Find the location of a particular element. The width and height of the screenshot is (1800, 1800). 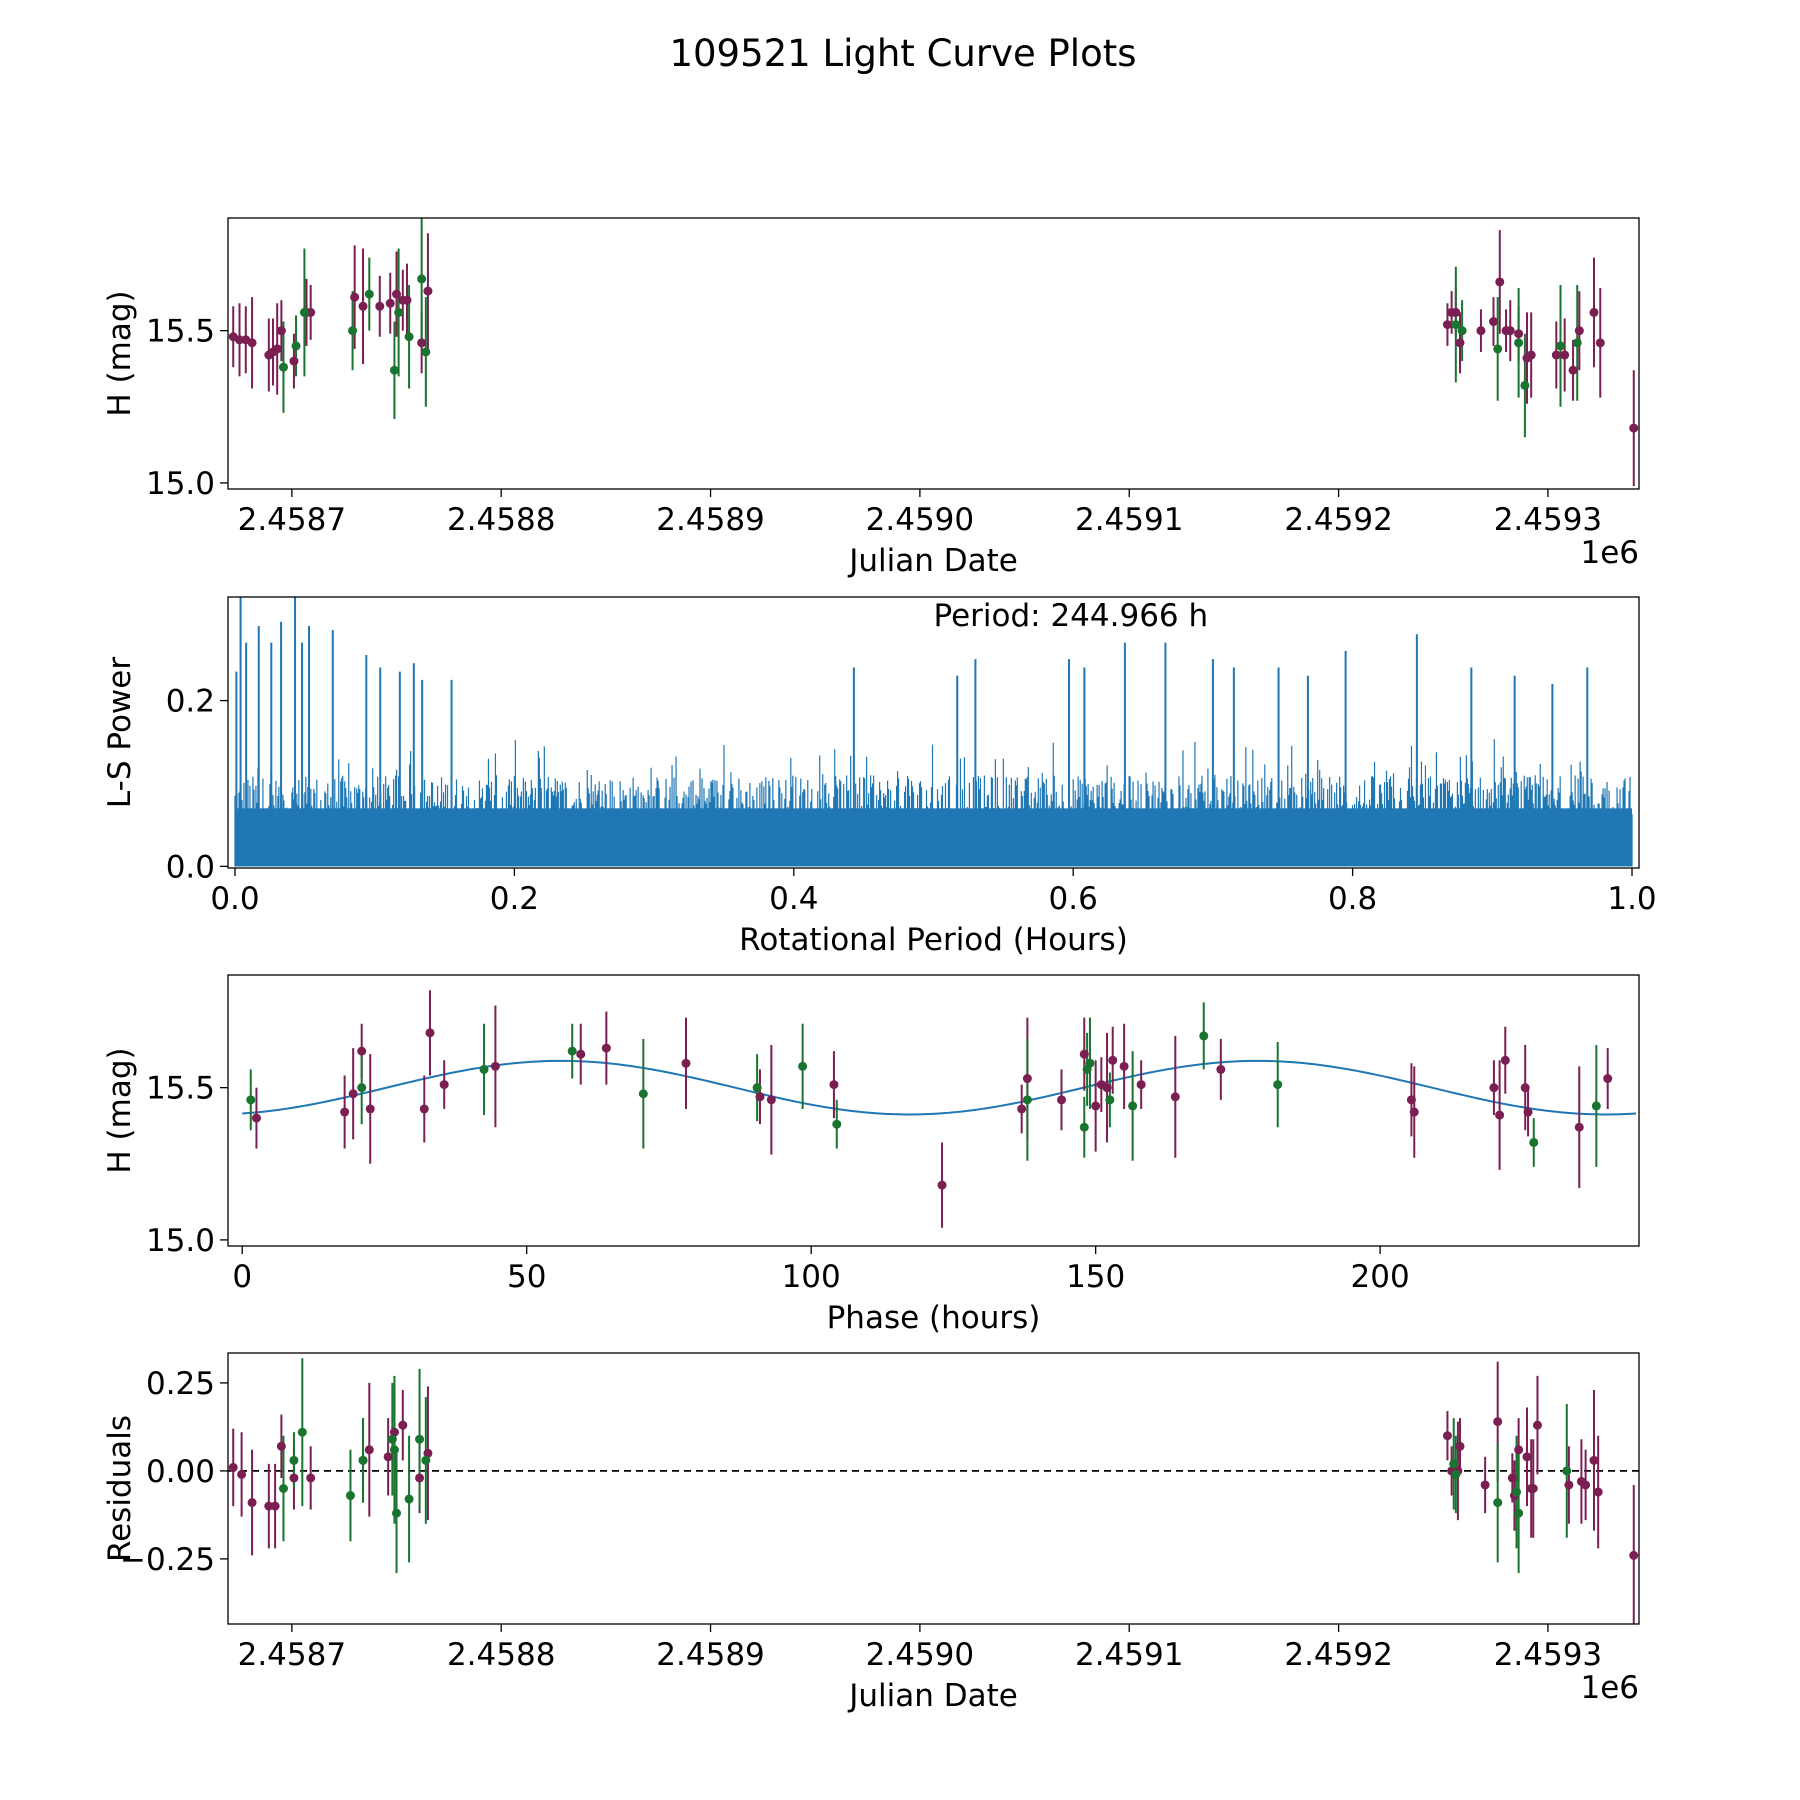

lc-xtick-label: 2.4590 is located at coordinates (920, 520).